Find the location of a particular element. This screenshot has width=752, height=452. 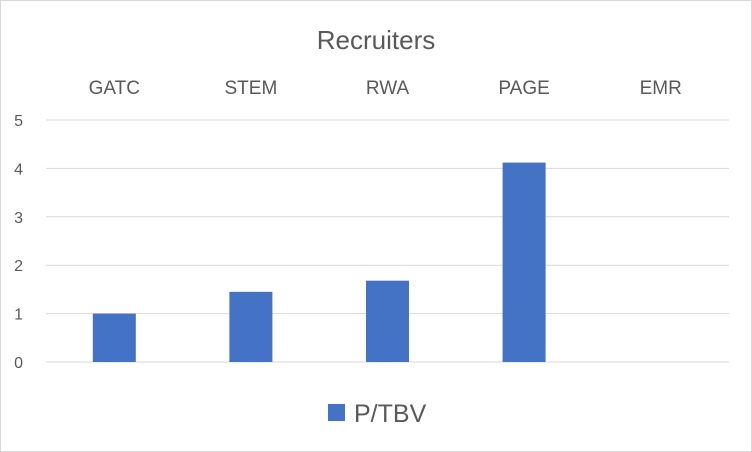

y-tick-label: 1 is located at coordinates (18, 315).